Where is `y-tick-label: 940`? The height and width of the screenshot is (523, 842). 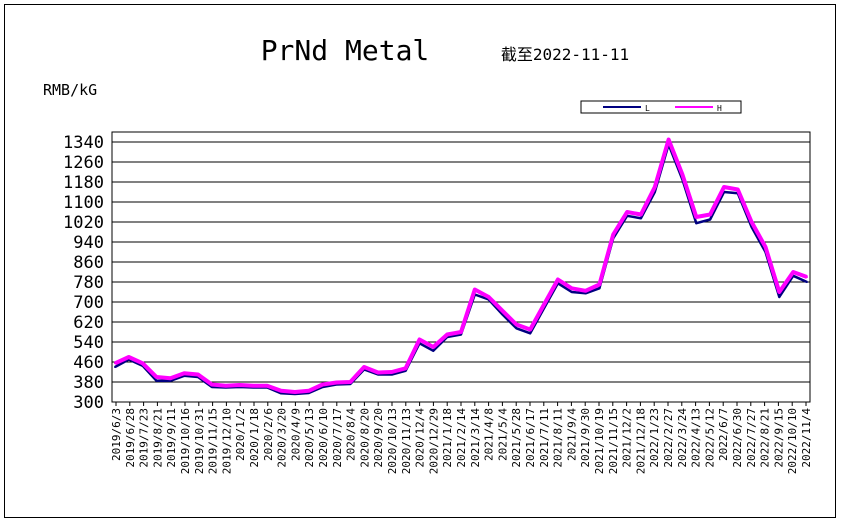 y-tick-label: 940 is located at coordinates (88, 243).